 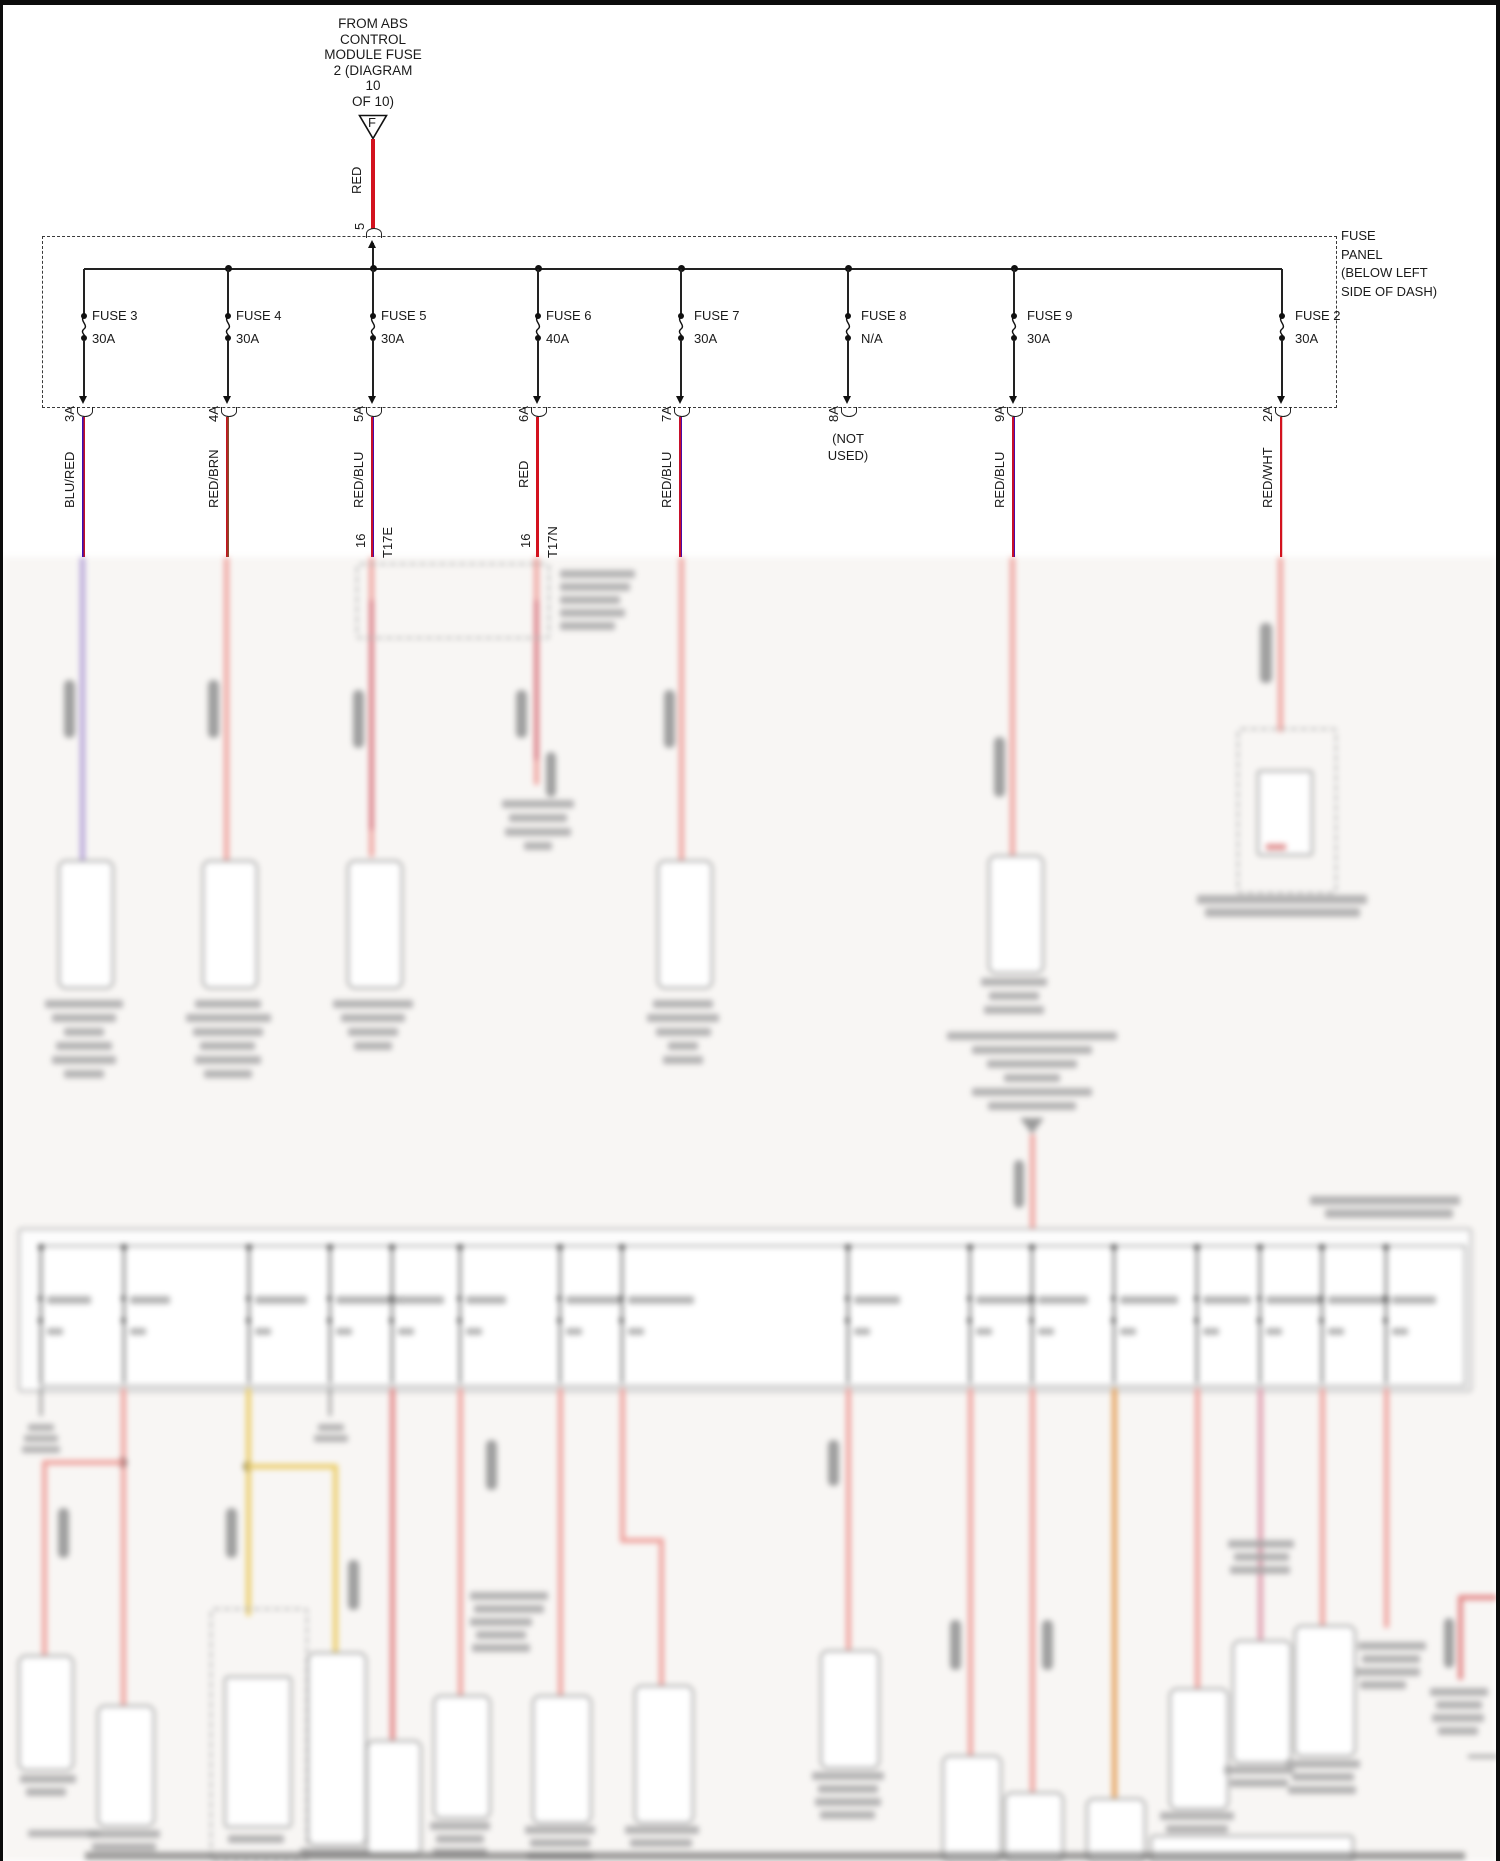 What do you see at coordinates (552, 542) in the screenshot?
I see `connector-ref-label: T17N` at bounding box center [552, 542].